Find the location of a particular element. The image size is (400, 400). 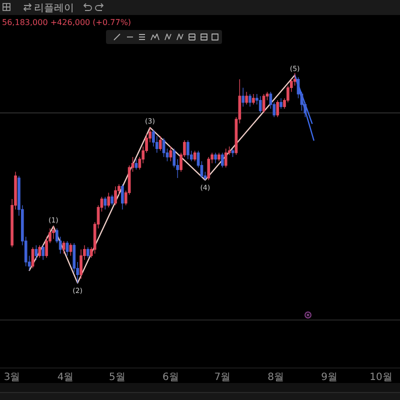

x-tick-label: 10월 is located at coordinates (381, 377).